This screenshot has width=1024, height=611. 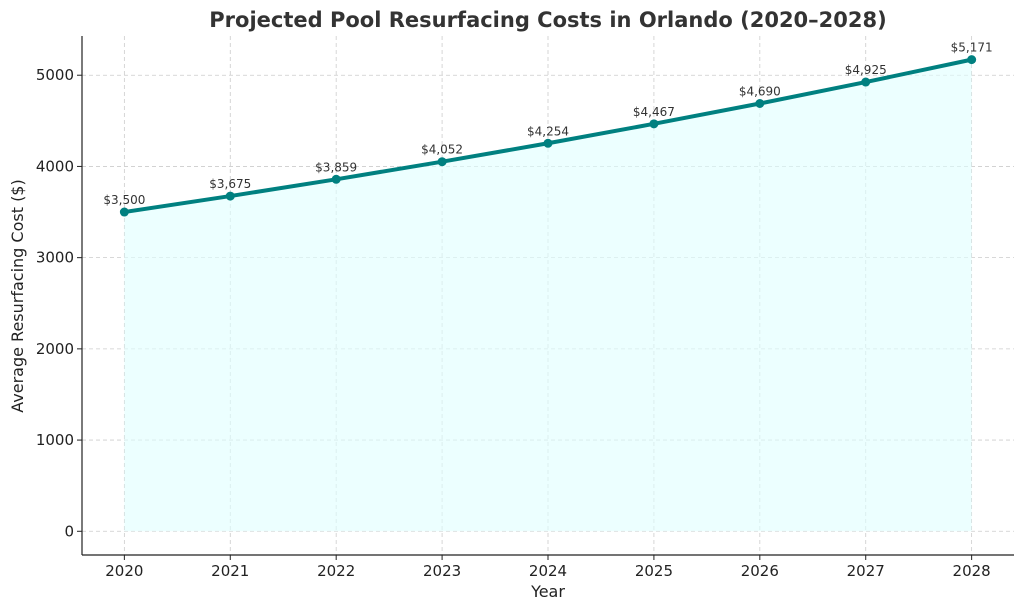 What do you see at coordinates (866, 571) in the screenshot?
I see `x-tick-label: 2027` at bounding box center [866, 571].